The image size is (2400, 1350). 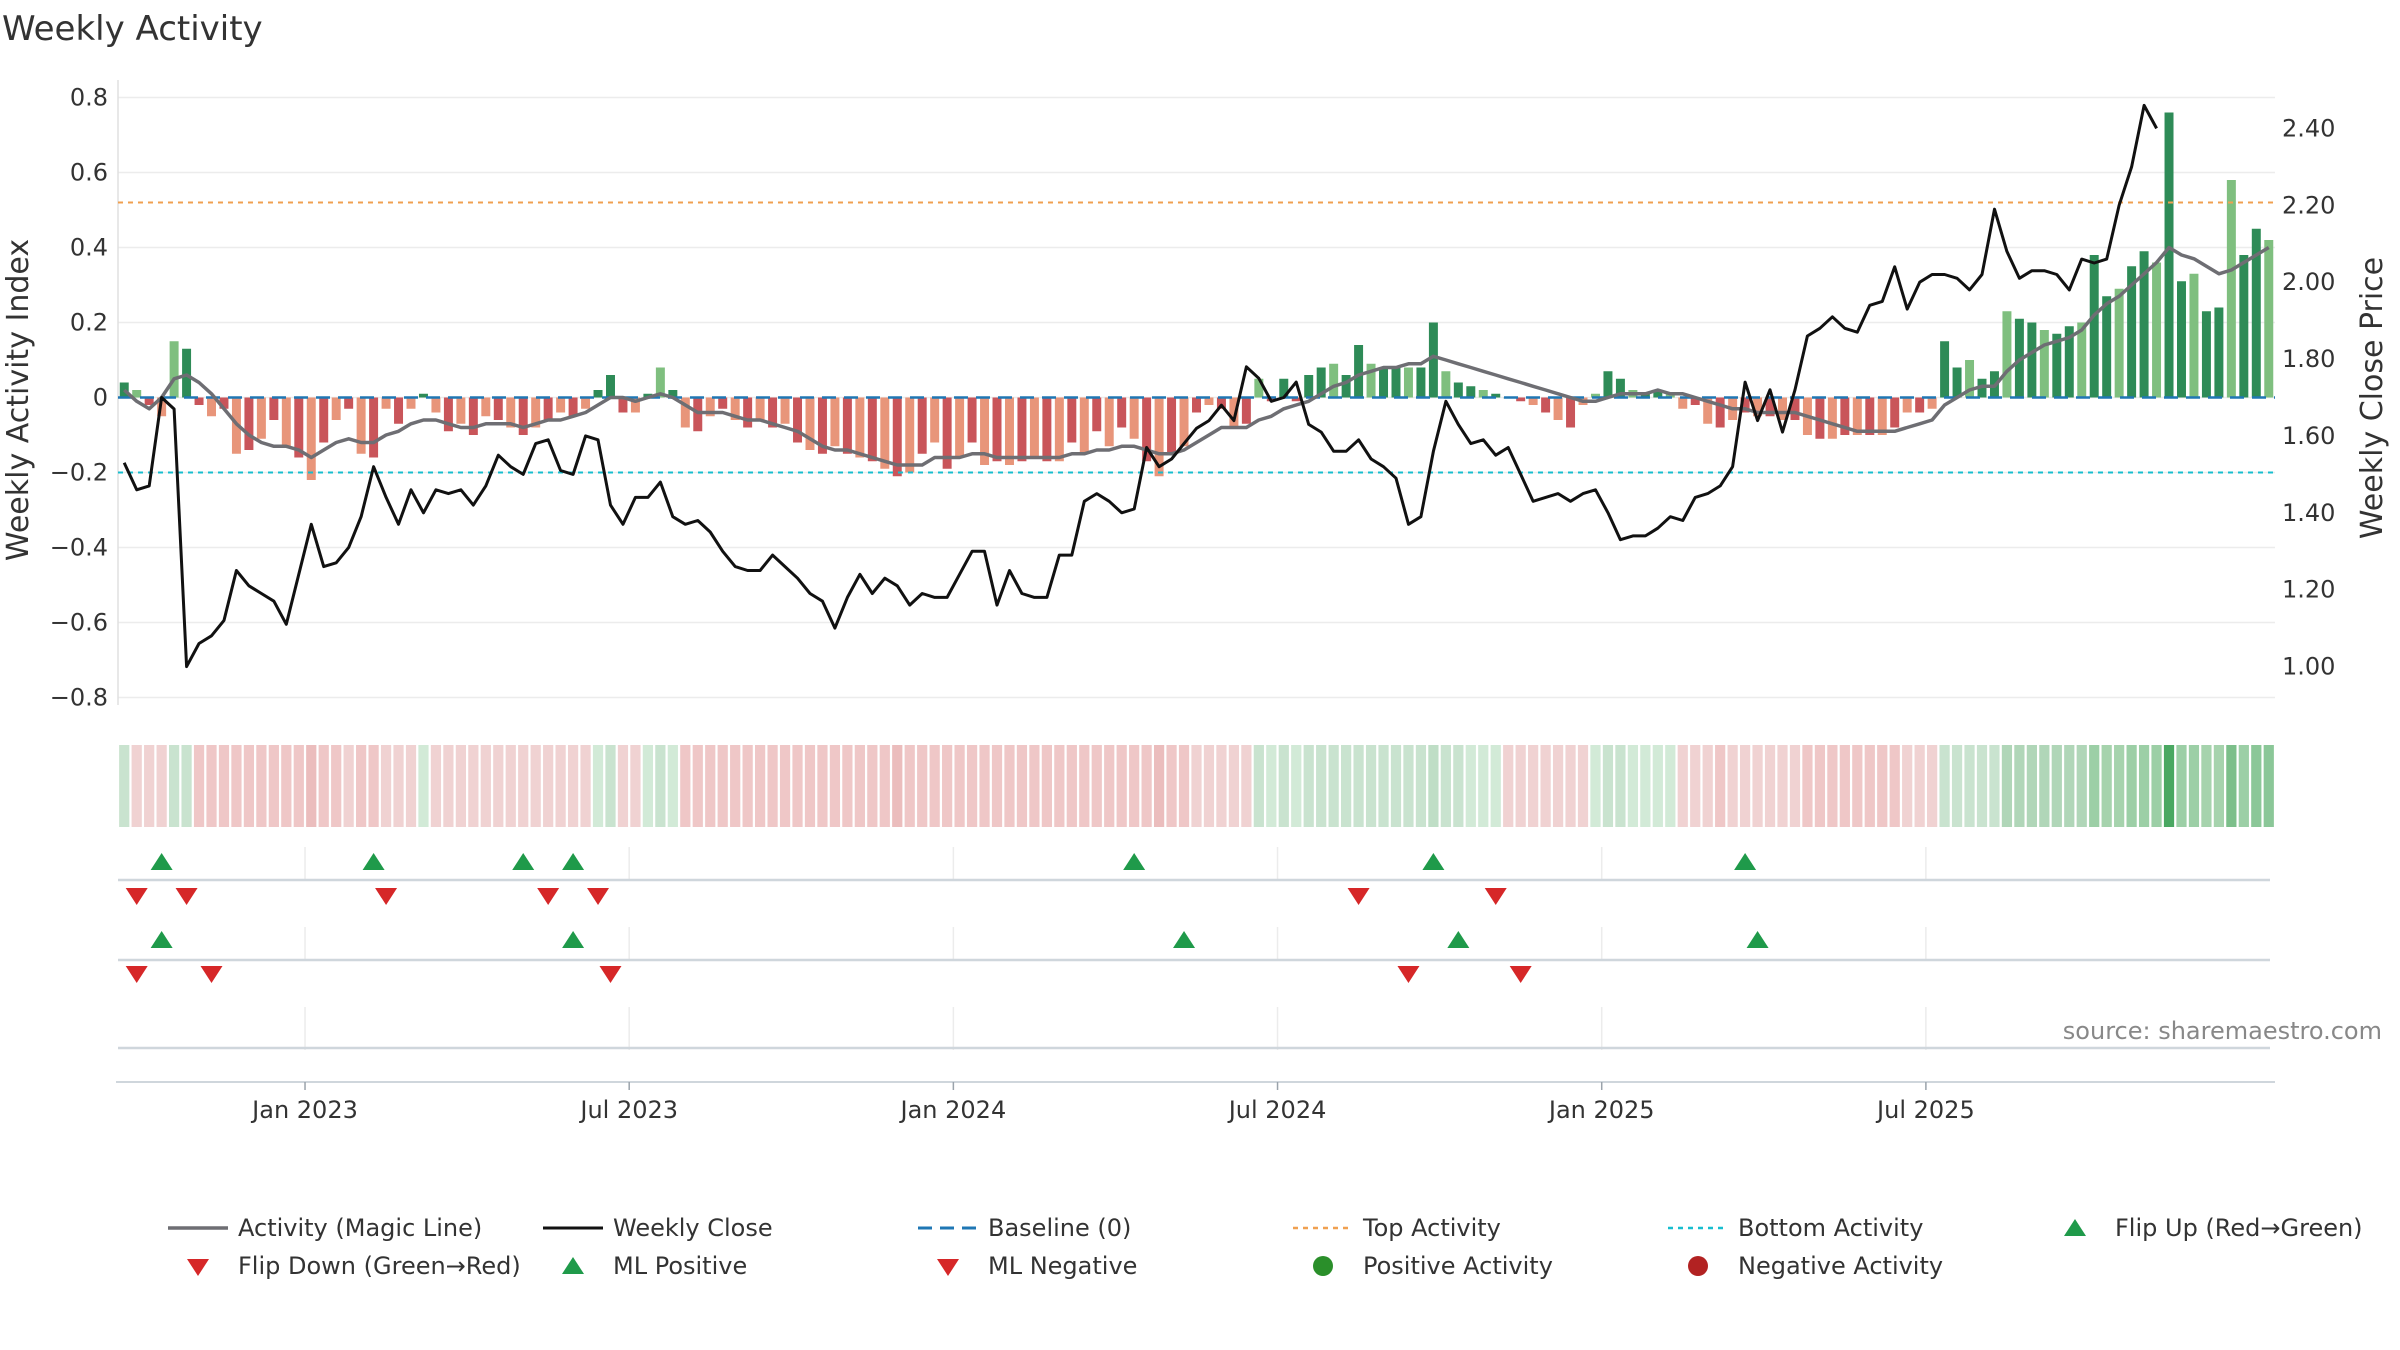 I want to click on dot-orange-icon, so click(x=1323, y=1228).